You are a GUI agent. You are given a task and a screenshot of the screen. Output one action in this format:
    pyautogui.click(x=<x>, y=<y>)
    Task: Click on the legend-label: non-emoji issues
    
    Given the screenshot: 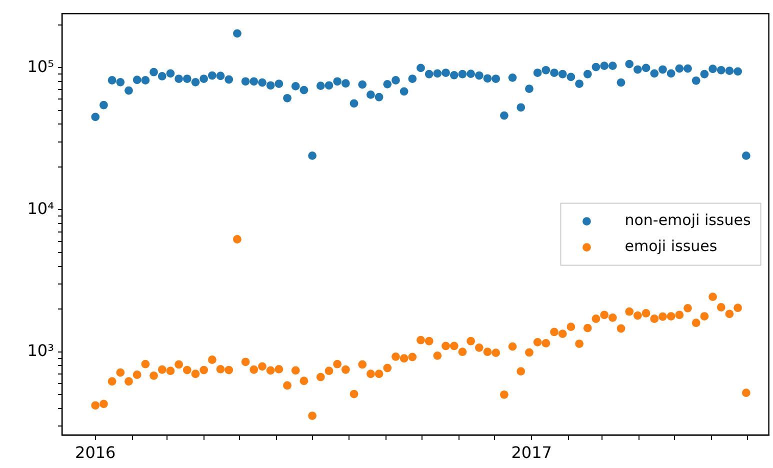 What is the action you would take?
    pyautogui.click(x=687, y=220)
    